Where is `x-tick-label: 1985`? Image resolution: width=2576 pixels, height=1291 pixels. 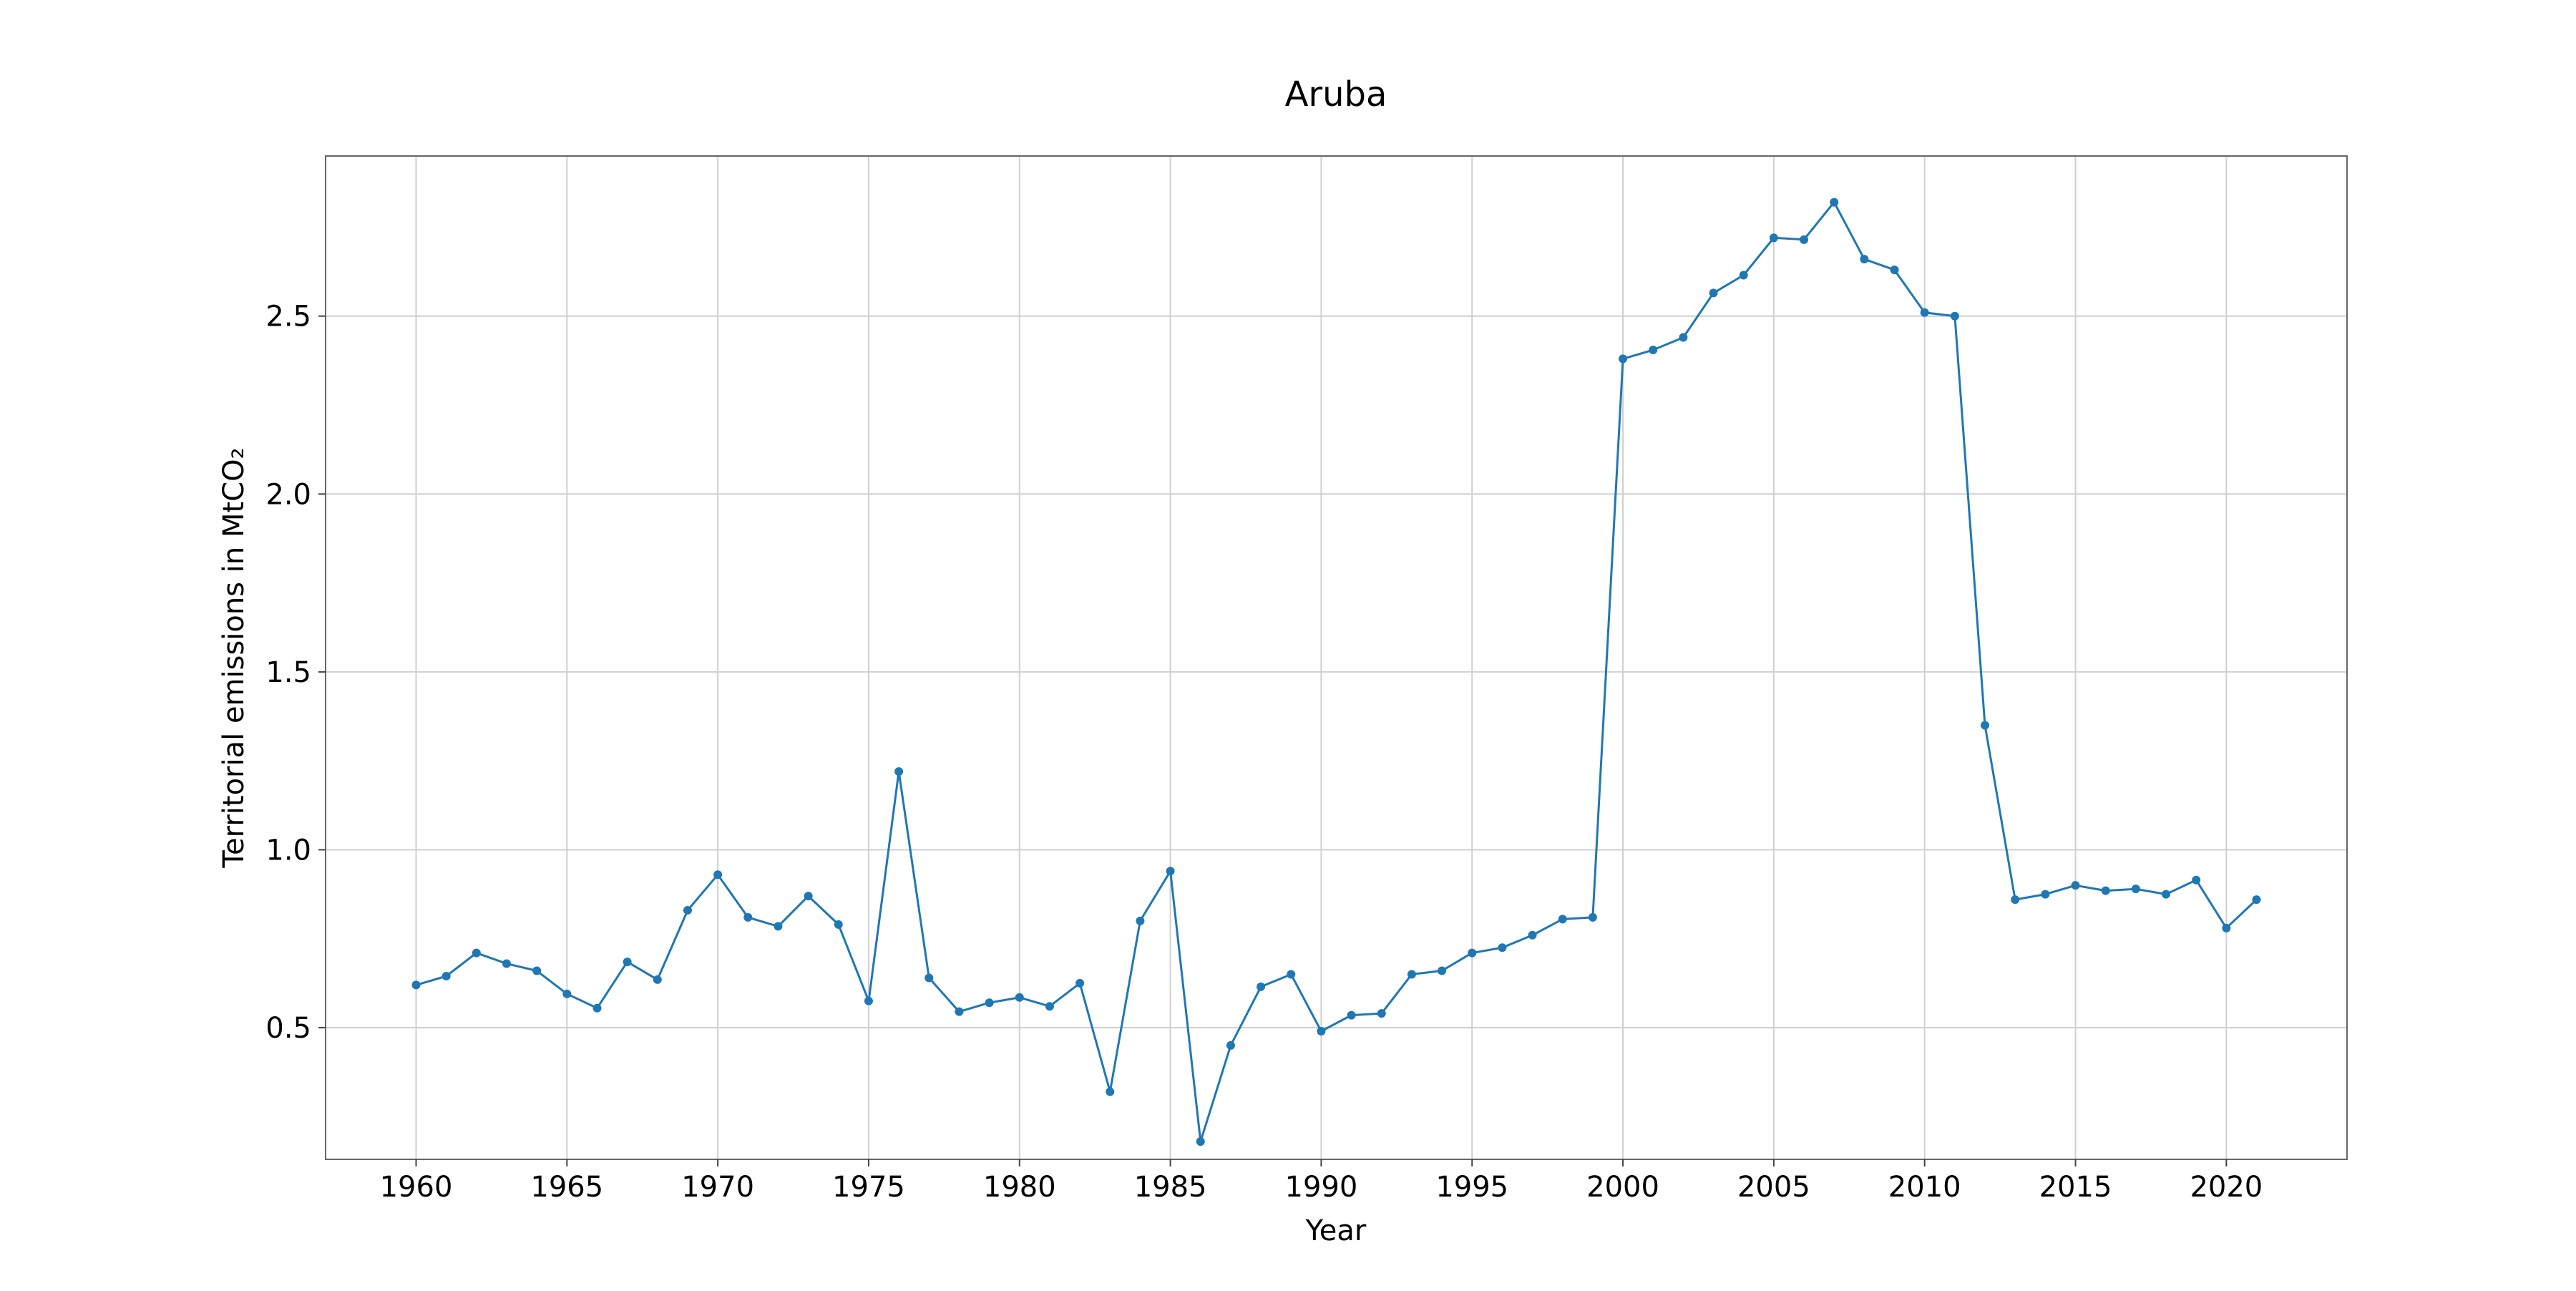 x-tick-label: 1985 is located at coordinates (1170, 1187).